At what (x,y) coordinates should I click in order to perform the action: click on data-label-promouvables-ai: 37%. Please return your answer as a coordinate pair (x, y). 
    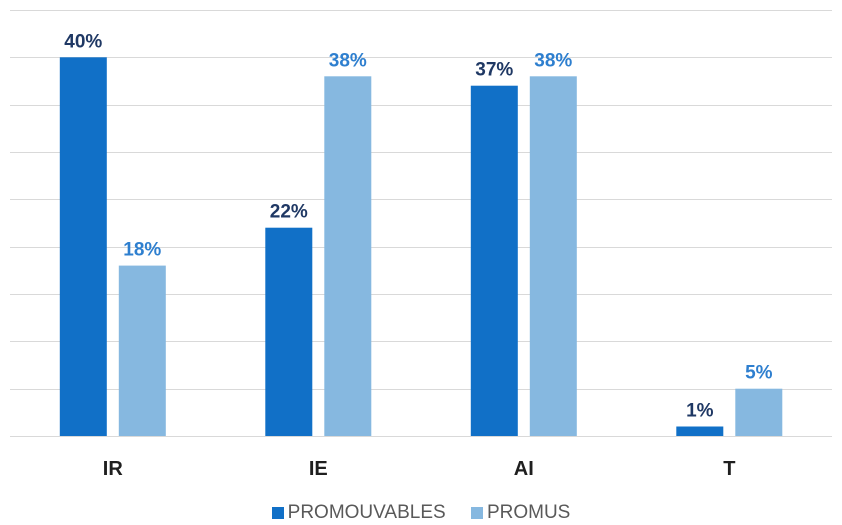
    Looking at the image, I should click on (494, 70).